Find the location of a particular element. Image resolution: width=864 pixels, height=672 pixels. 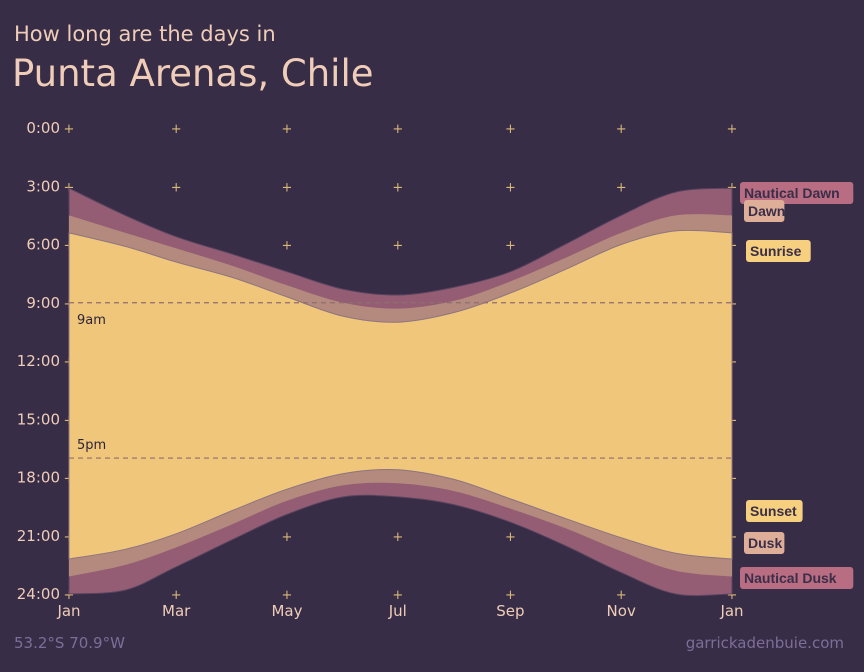

reference-line-label: 9am is located at coordinates (91, 320).